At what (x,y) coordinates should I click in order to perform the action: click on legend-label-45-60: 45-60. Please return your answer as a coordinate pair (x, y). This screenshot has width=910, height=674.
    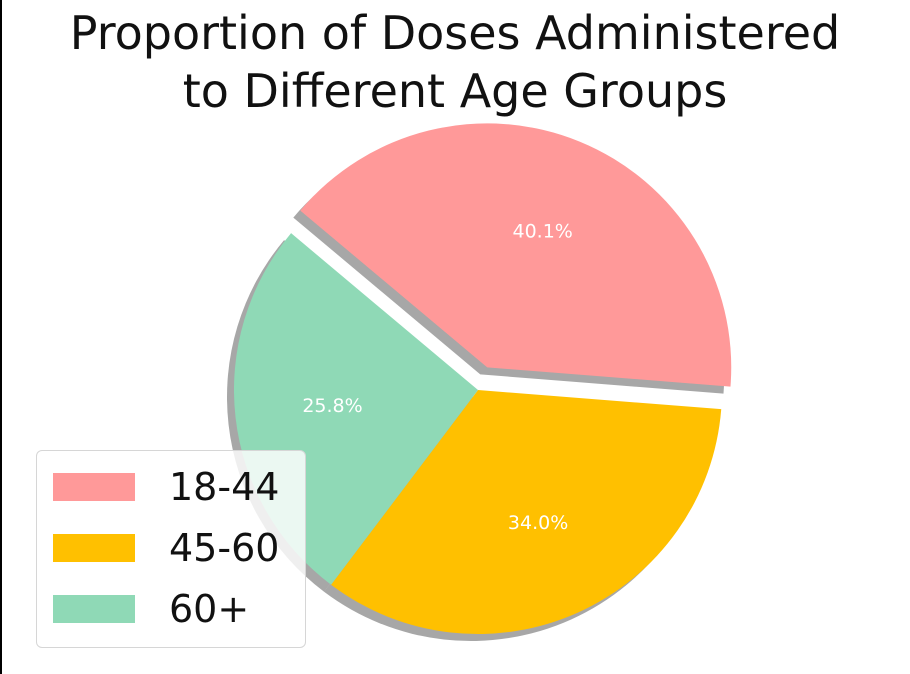
    Looking at the image, I should click on (224, 548).